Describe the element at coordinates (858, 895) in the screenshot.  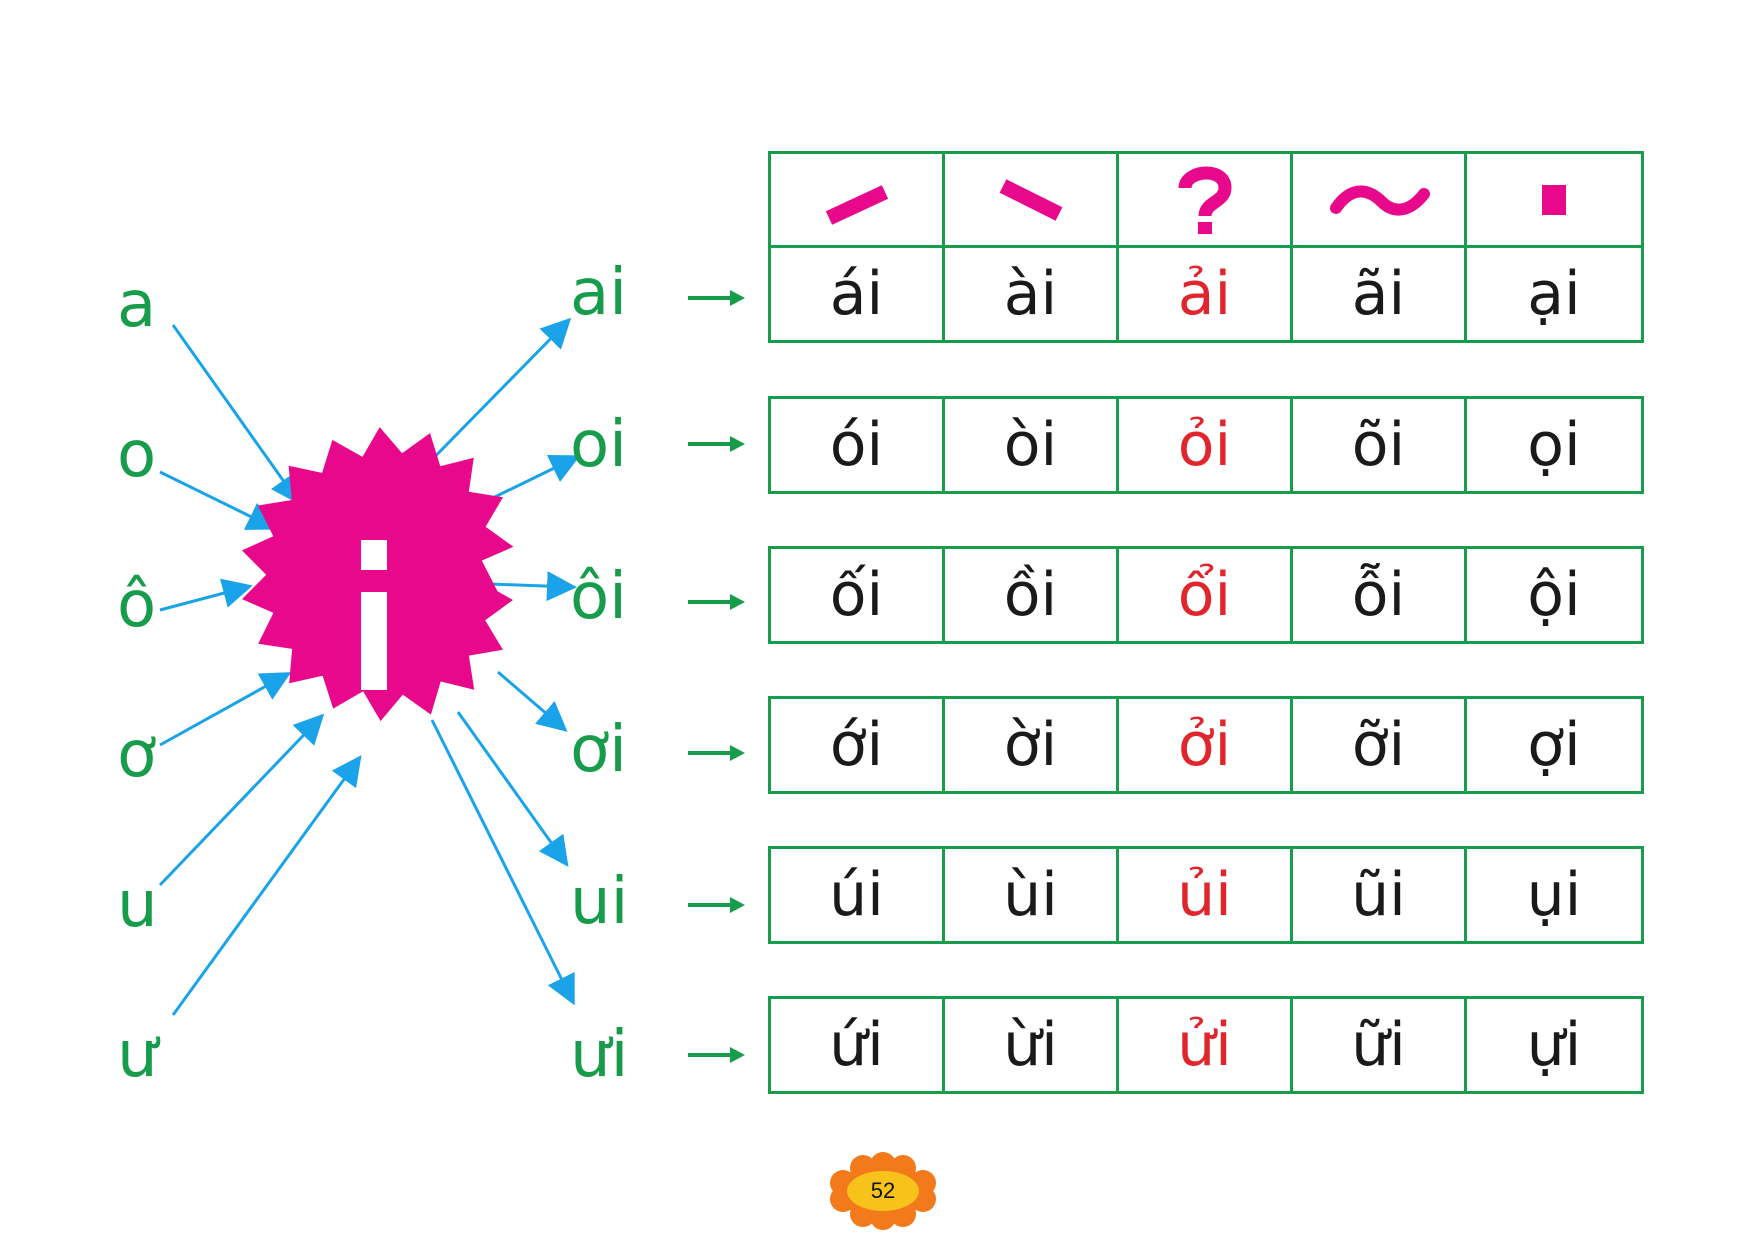
I see `tone-cell: úi` at that location.